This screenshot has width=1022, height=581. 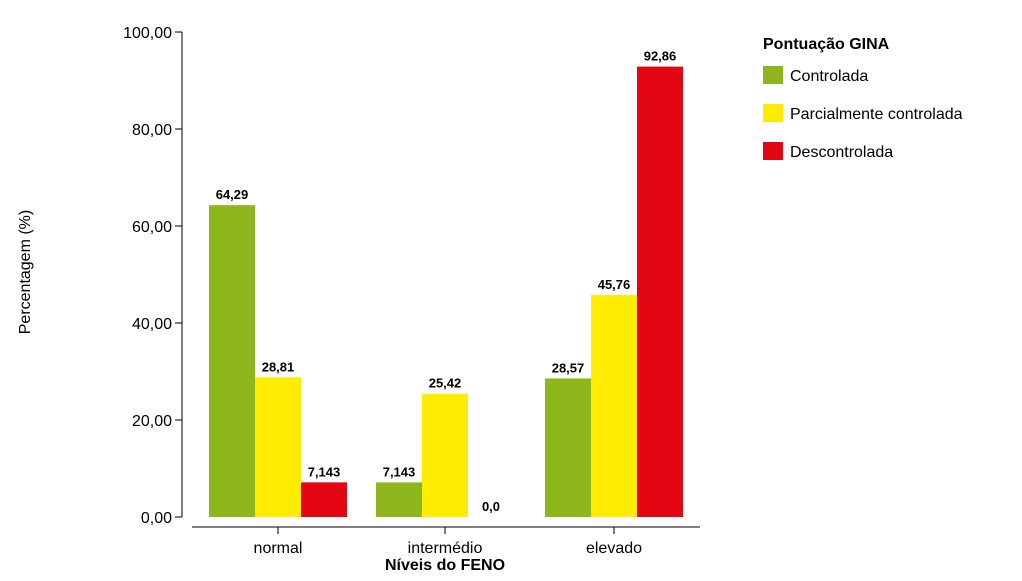 What do you see at coordinates (278, 548) in the screenshot?
I see `x-tick-label: normal` at bounding box center [278, 548].